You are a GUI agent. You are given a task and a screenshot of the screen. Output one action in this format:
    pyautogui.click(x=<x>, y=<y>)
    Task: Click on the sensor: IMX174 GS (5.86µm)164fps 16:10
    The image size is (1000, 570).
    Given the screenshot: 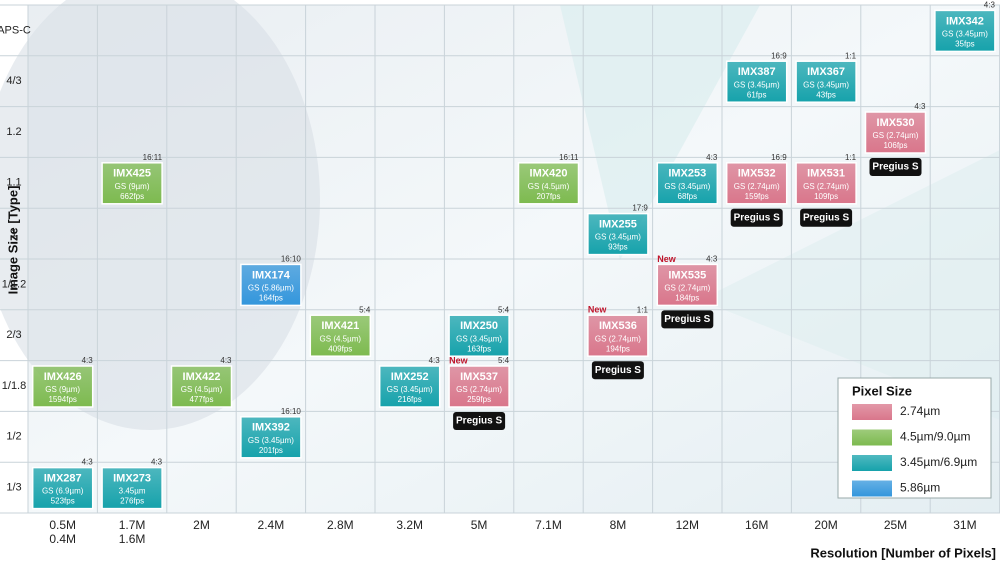 What is the action you would take?
    pyautogui.click(x=271, y=281)
    